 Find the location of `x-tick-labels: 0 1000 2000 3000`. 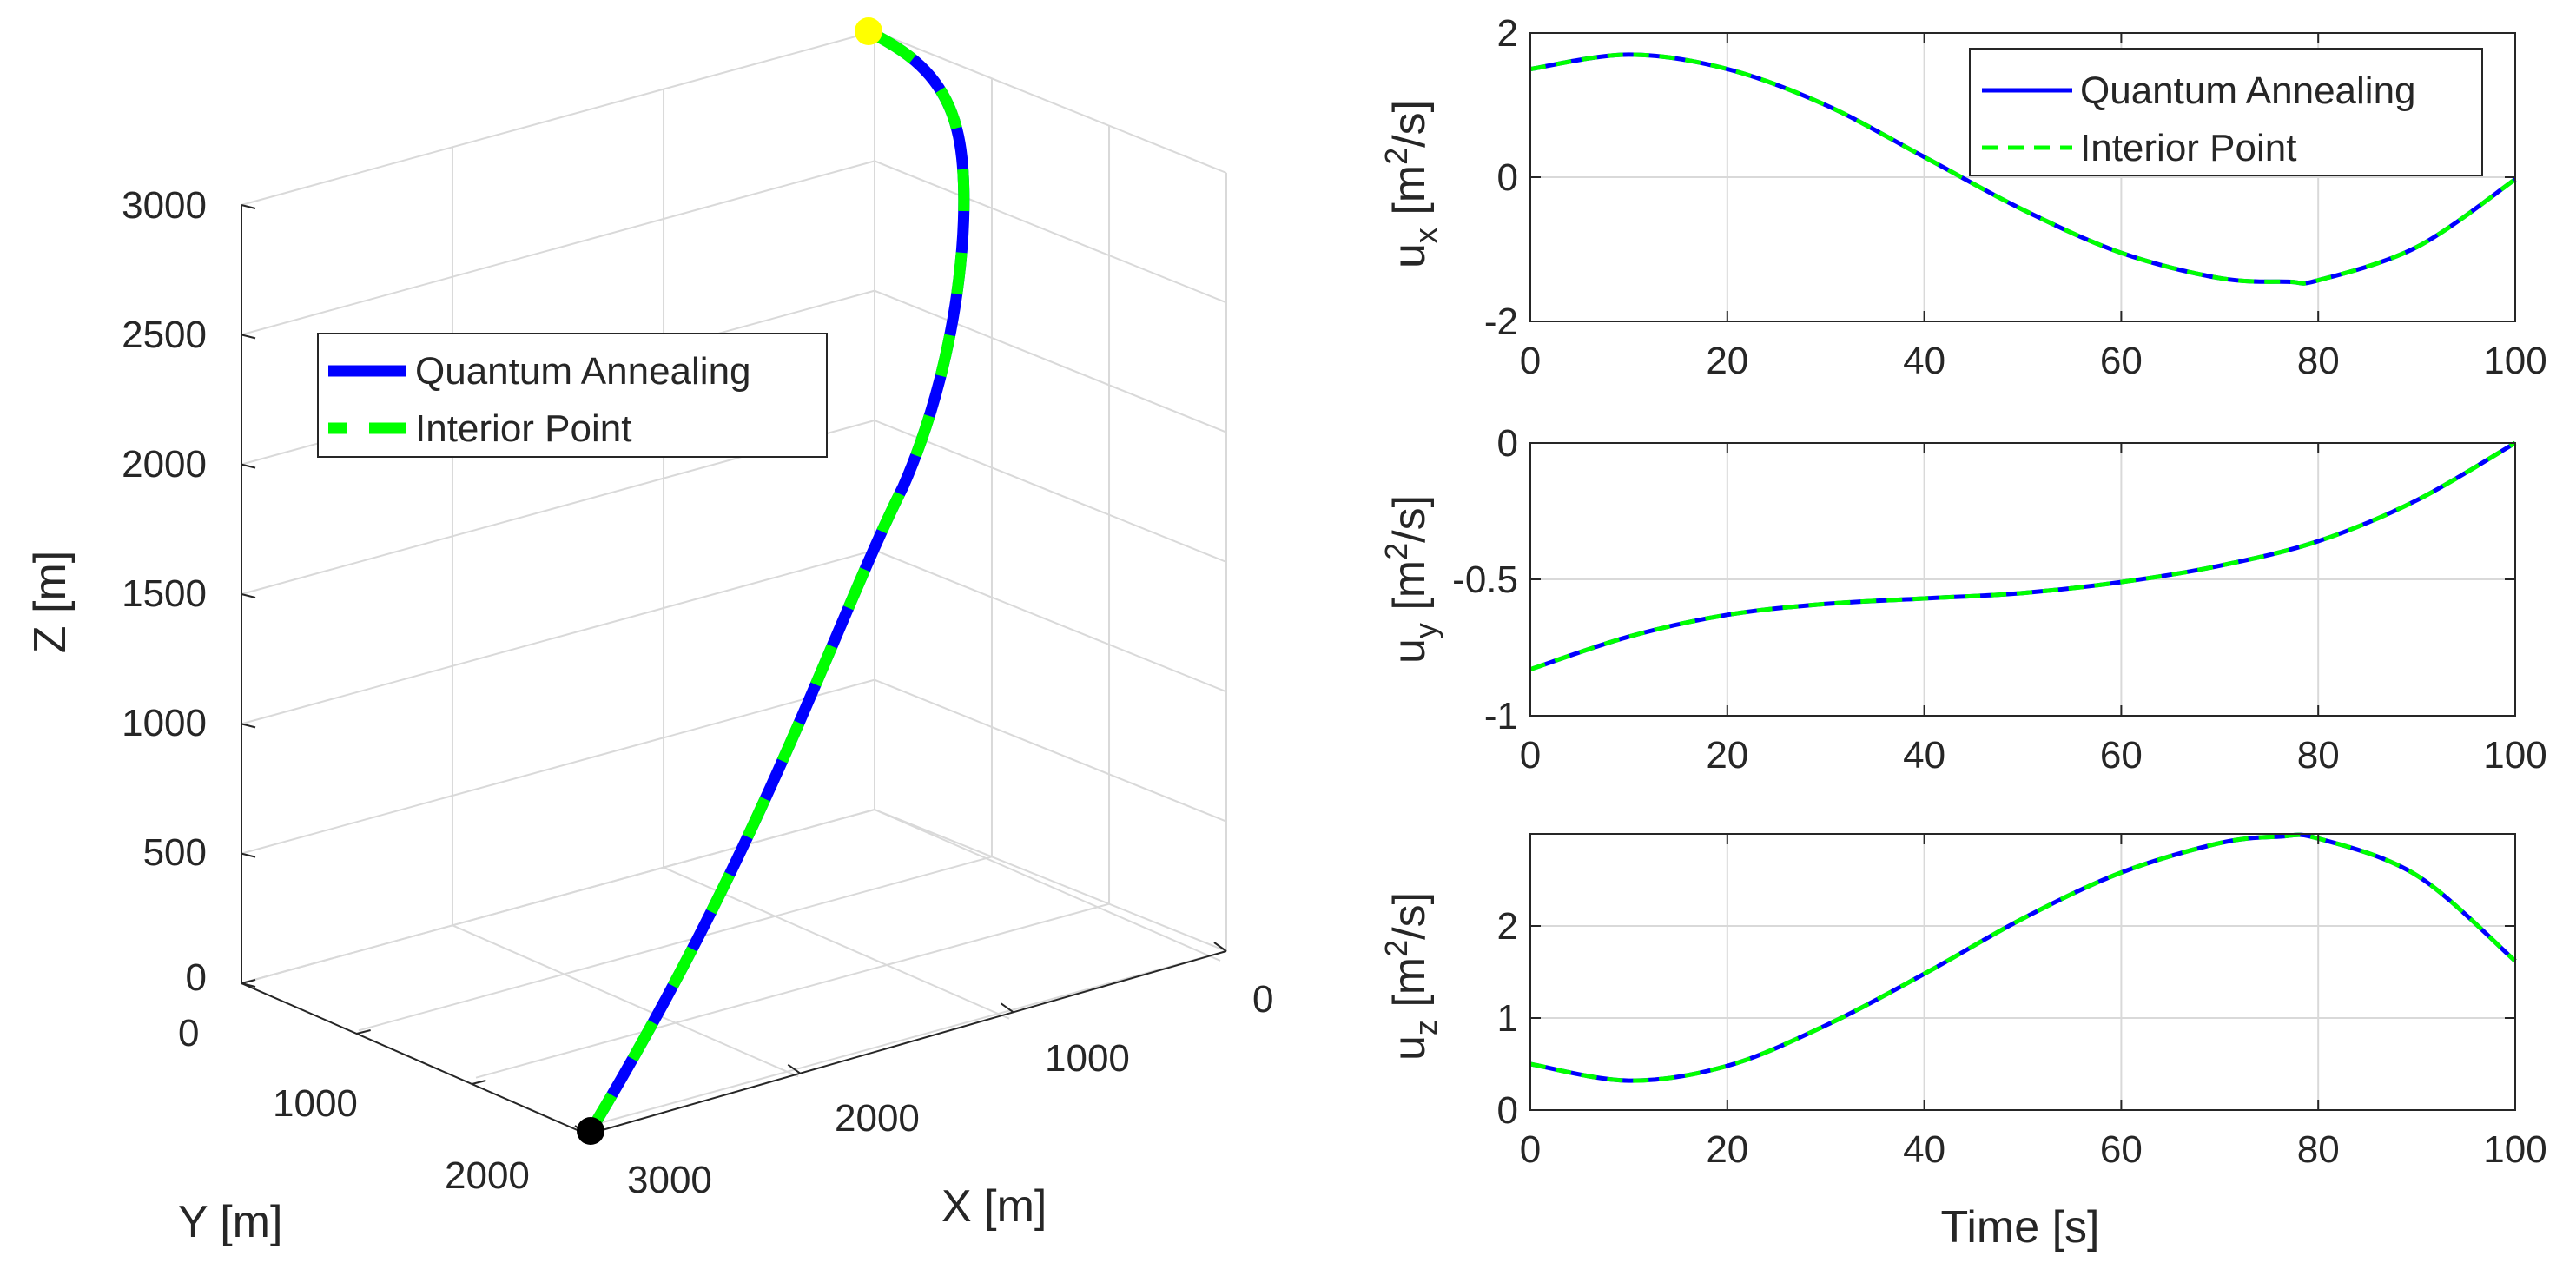

x-tick-labels: 0 1000 2000 3000 is located at coordinates (950, 1089).